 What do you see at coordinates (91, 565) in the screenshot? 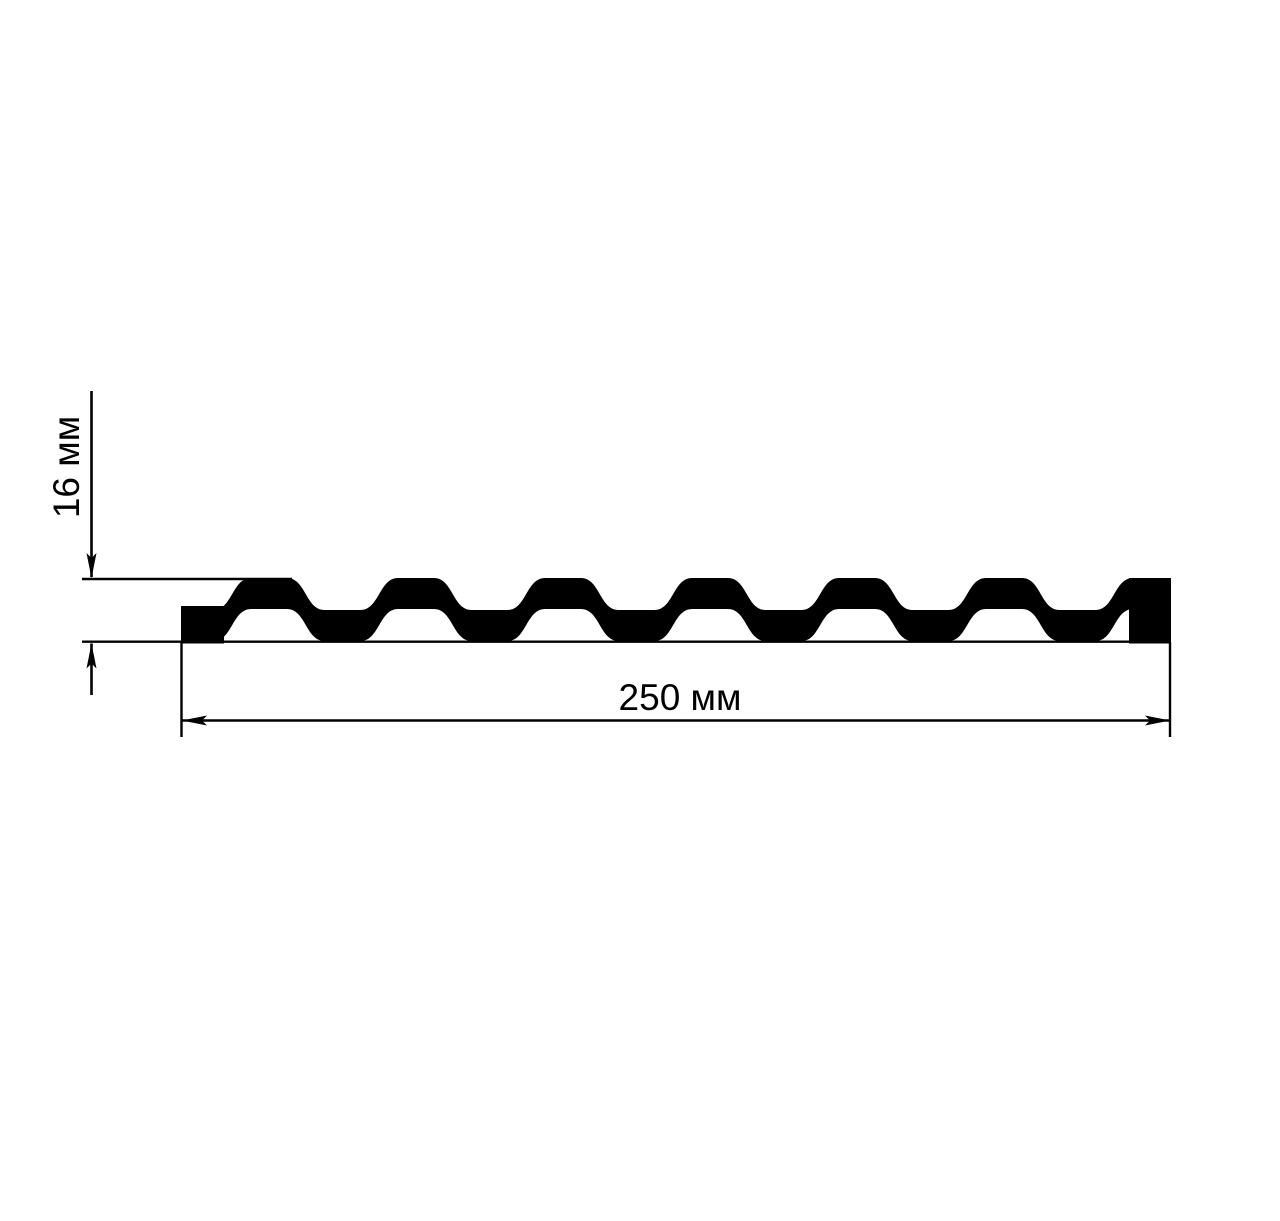
I see `height-dimension-arrow-top` at bounding box center [91, 565].